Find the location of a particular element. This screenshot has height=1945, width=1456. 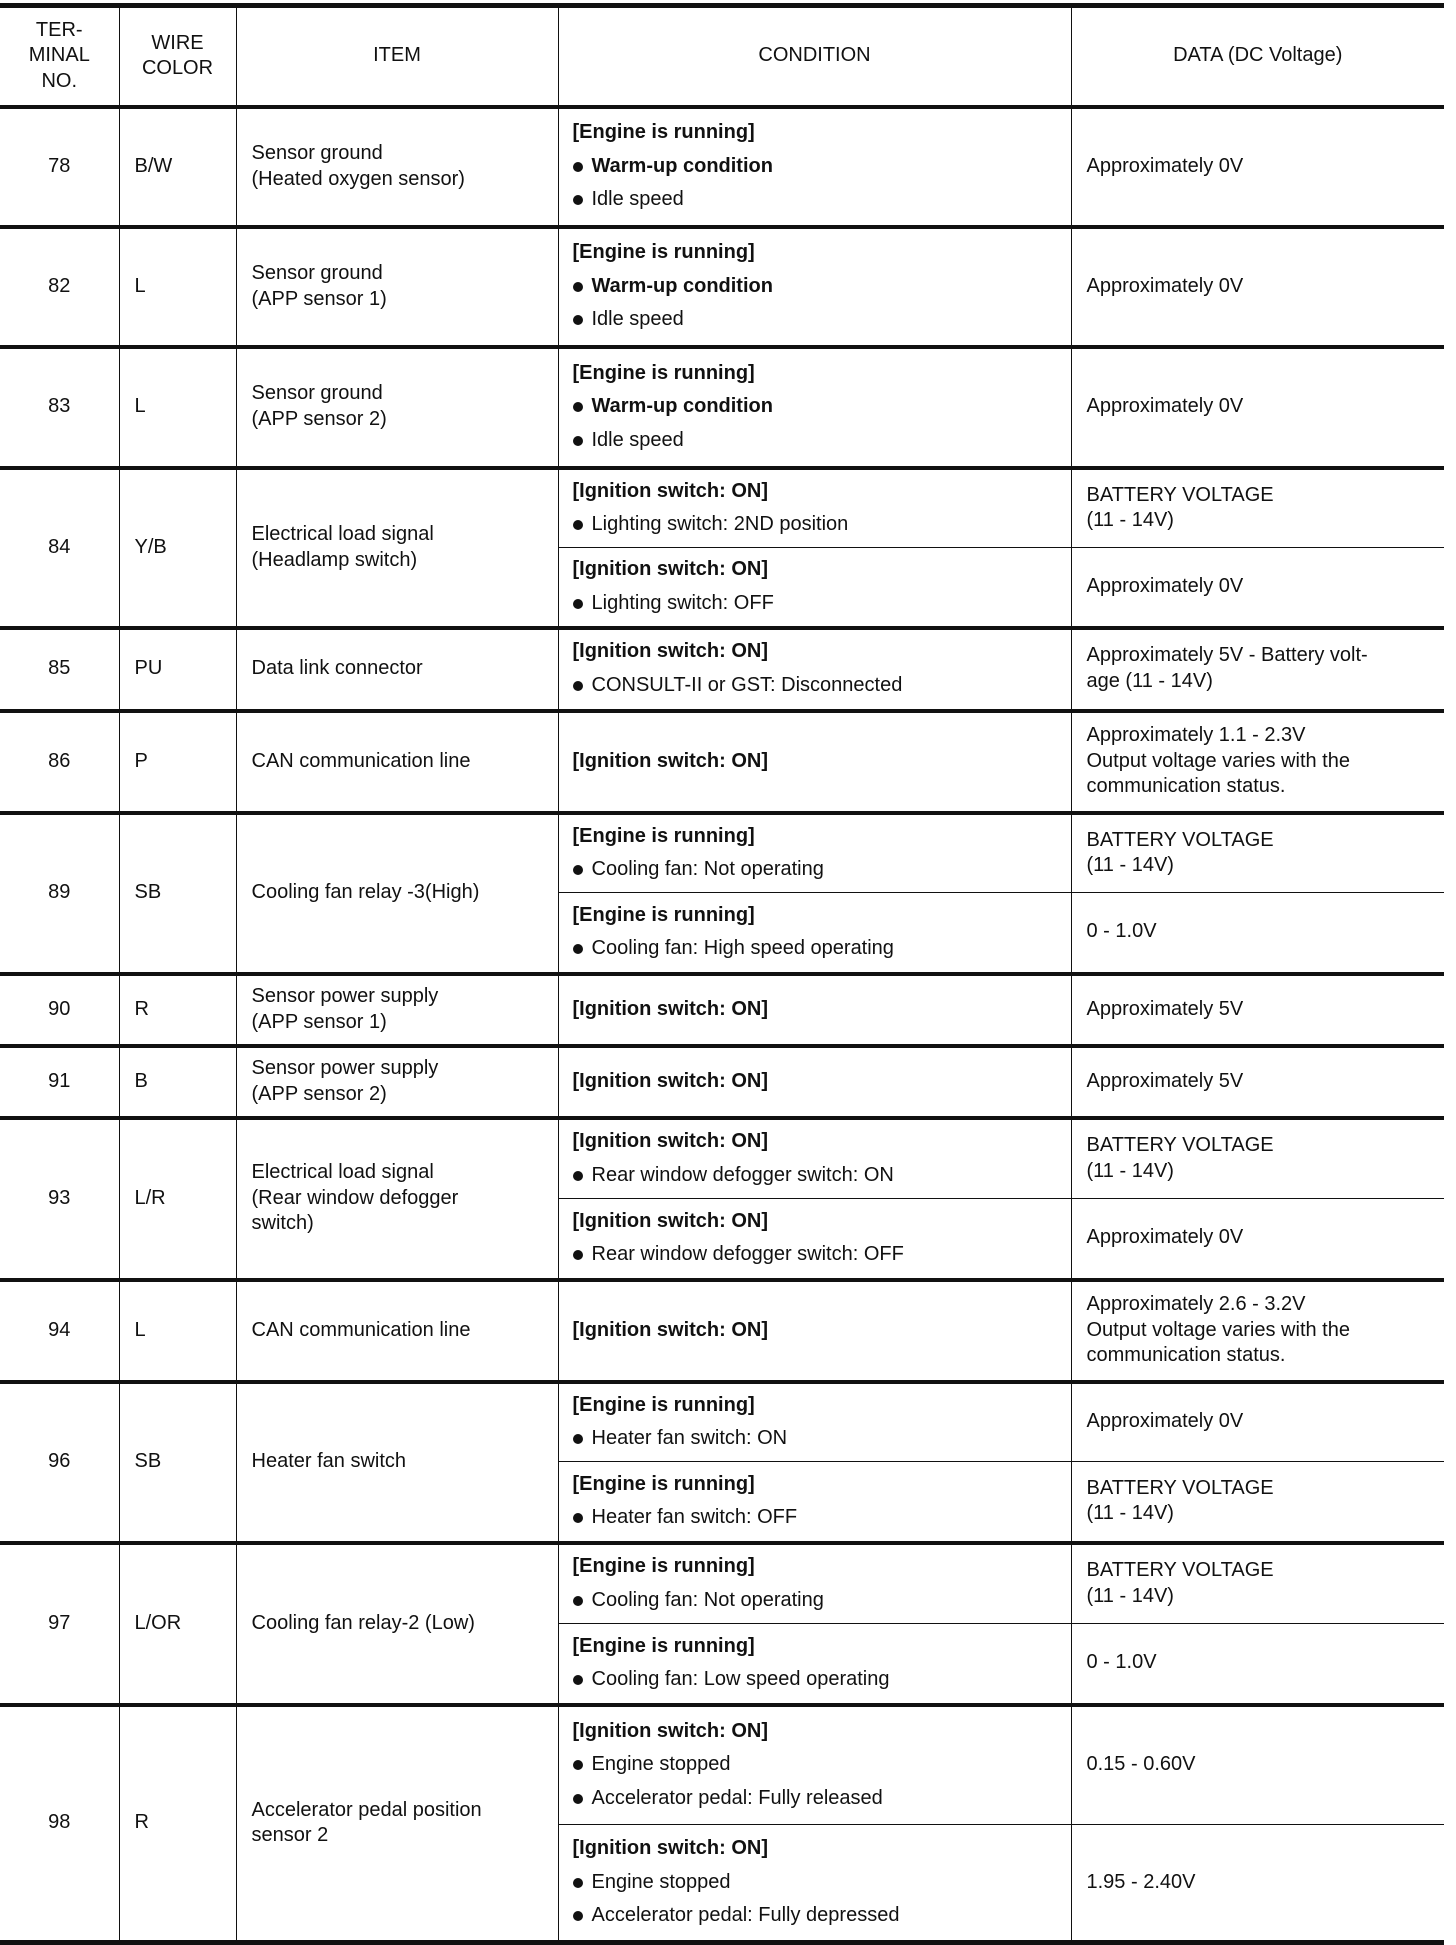

condition-bullet: Engine stopped is located at coordinates (814, 1883).